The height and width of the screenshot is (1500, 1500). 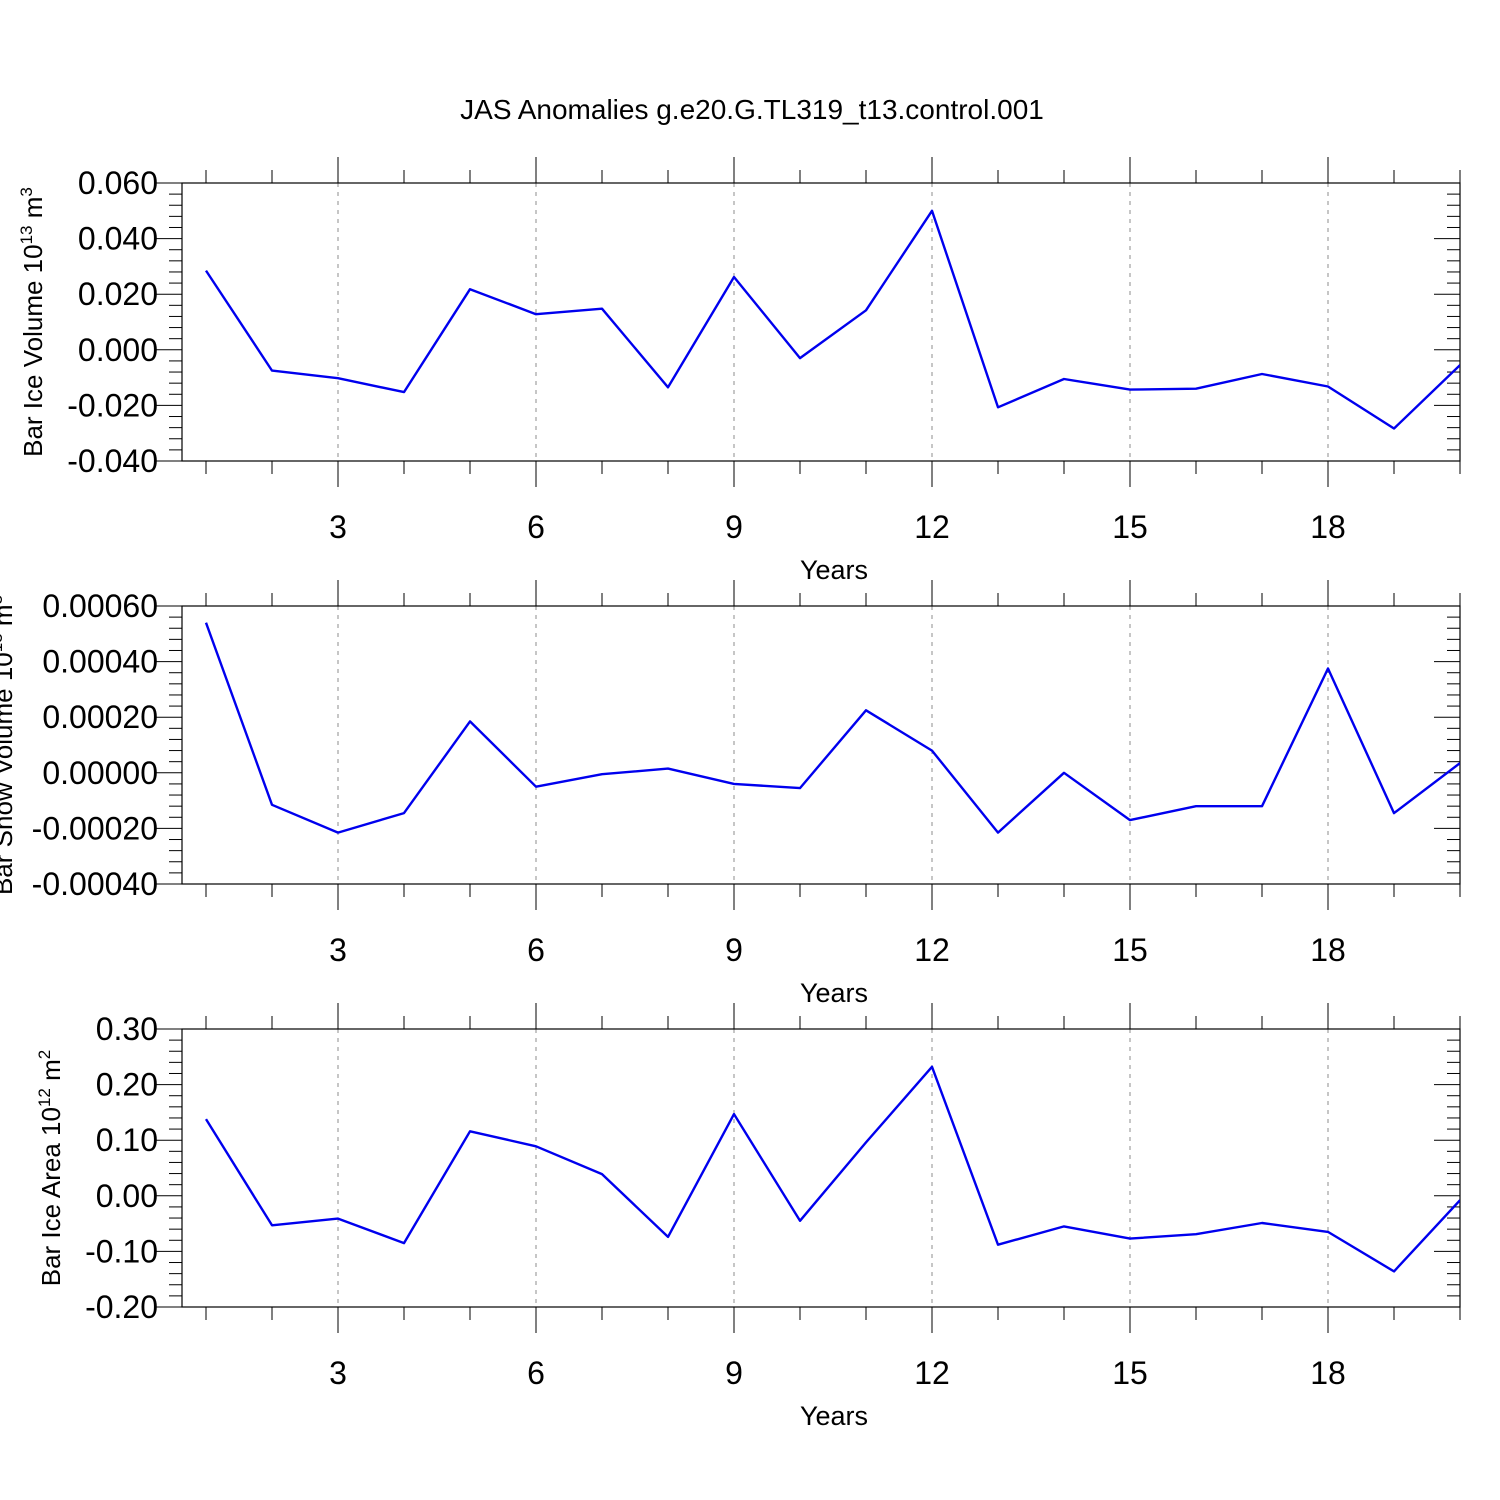 What do you see at coordinates (118, 183) in the screenshot?
I see `y-tick-label: 0.060` at bounding box center [118, 183].